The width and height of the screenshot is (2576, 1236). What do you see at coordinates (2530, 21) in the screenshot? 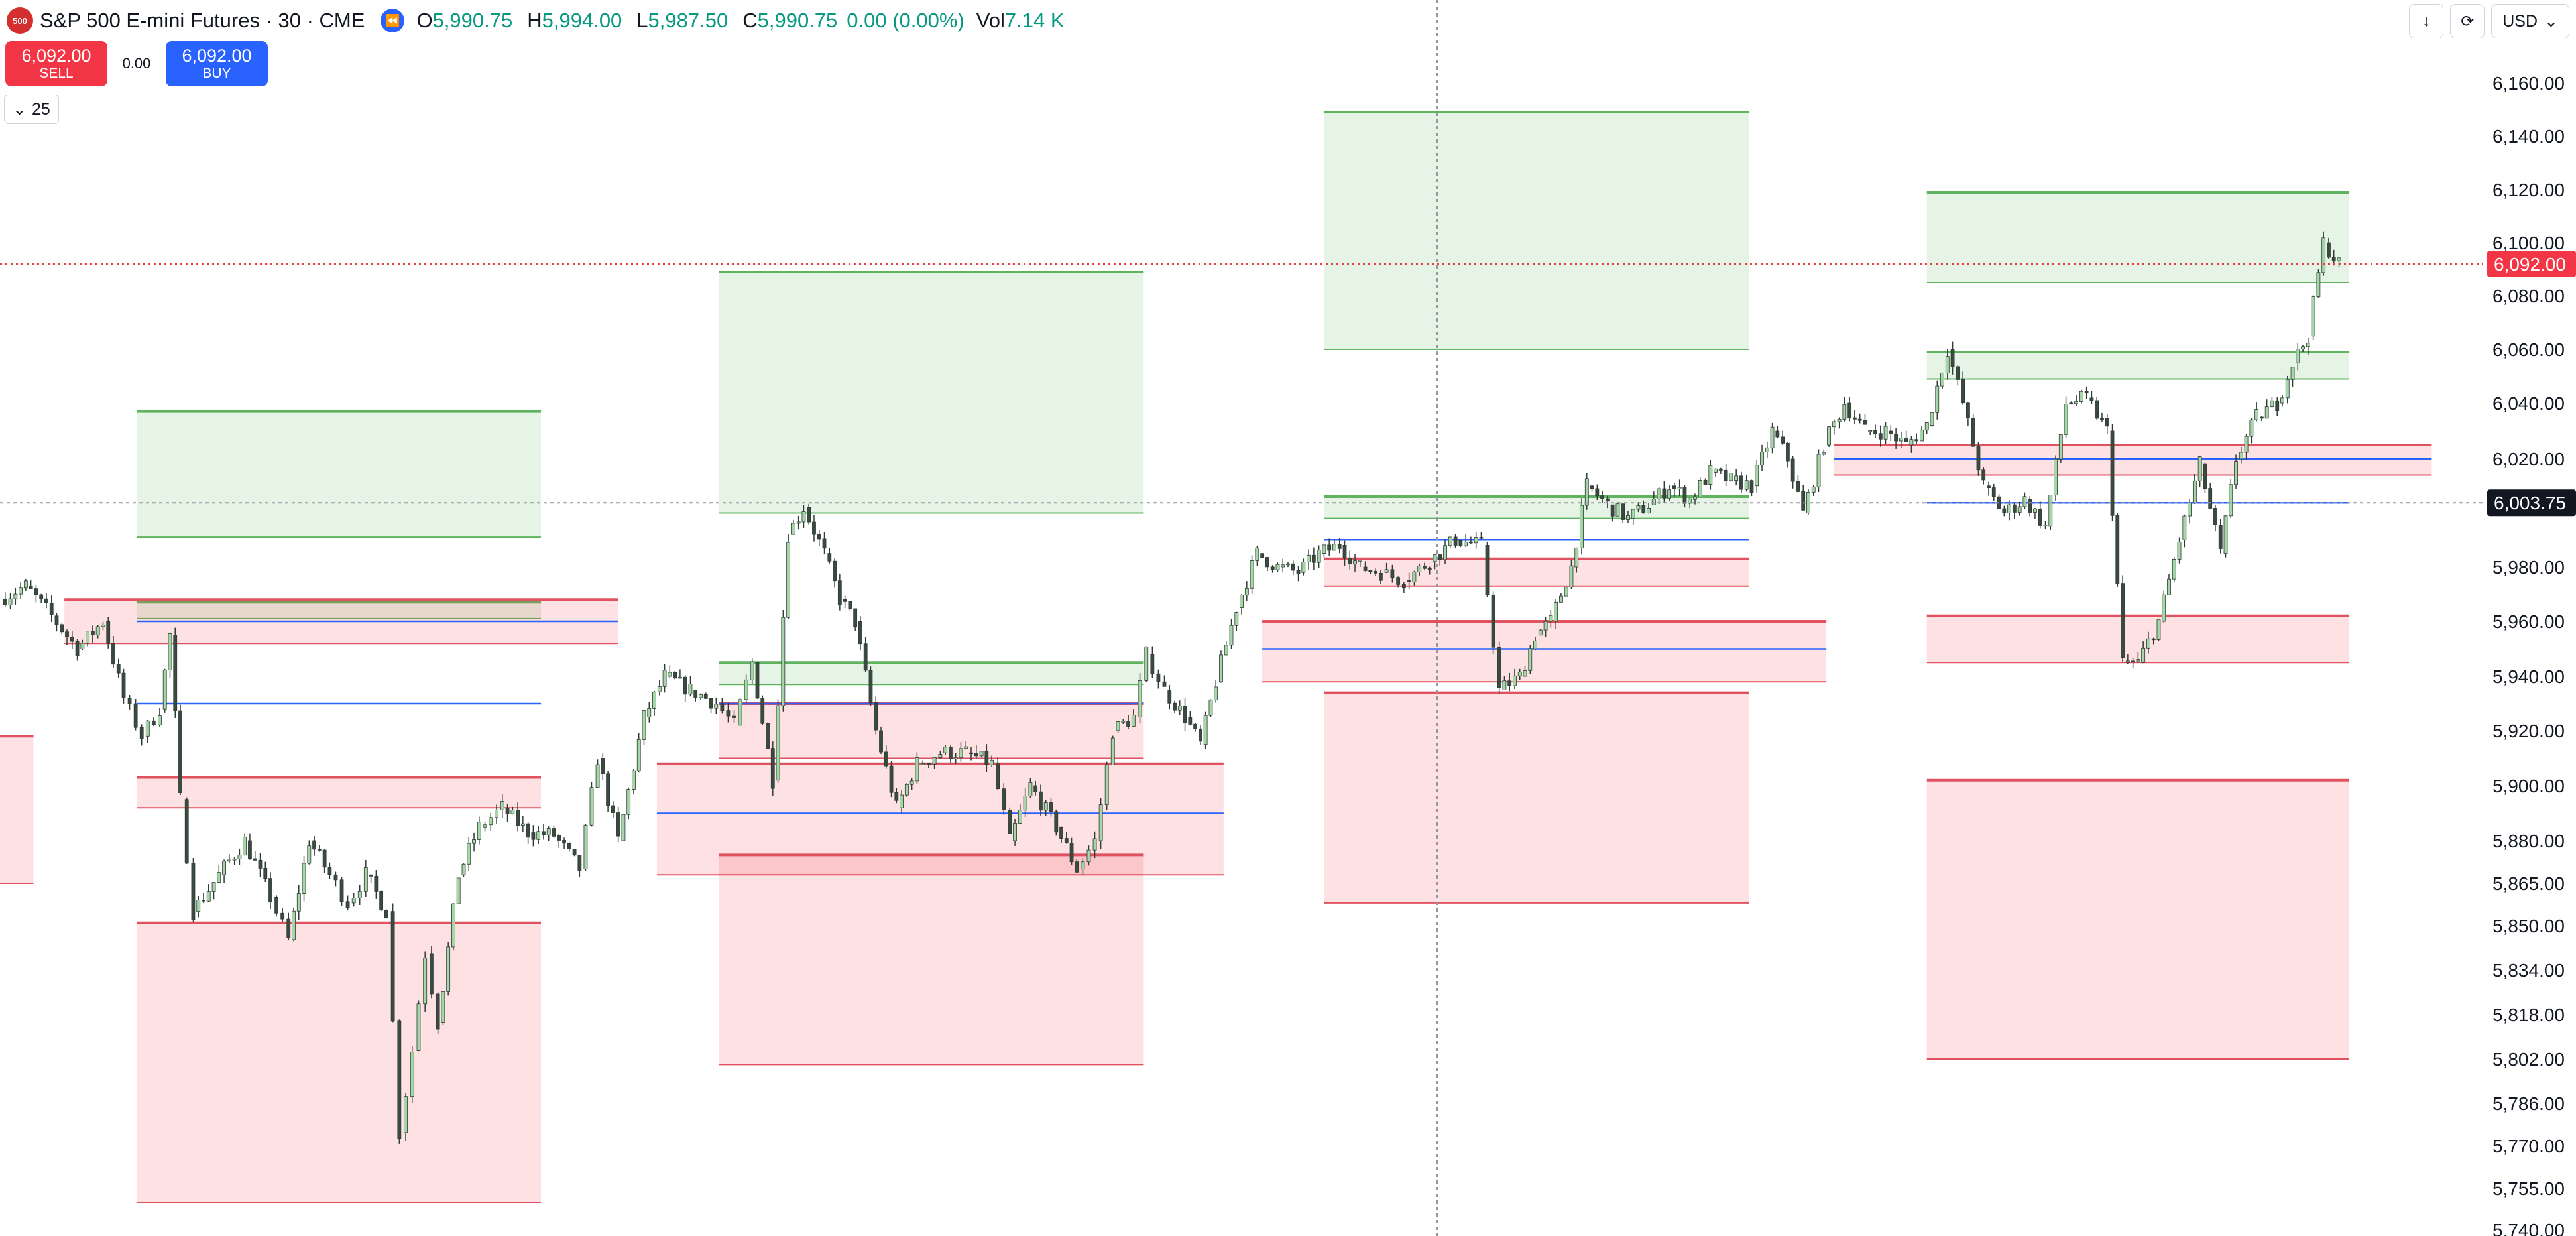
I see `currency-selector: USD ⌄` at bounding box center [2530, 21].